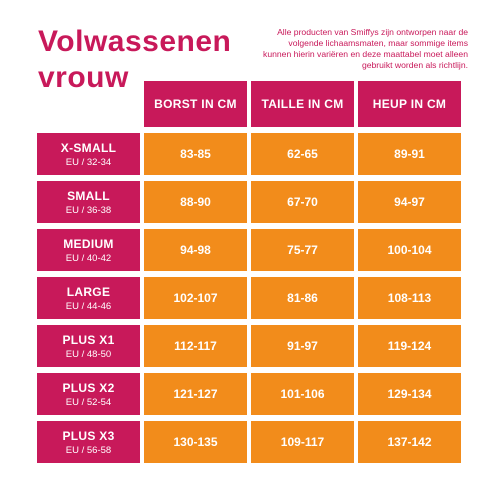 The width and height of the screenshot is (500, 500). What do you see at coordinates (88, 339) in the screenshot?
I see `size-name: PLUS X1` at bounding box center [88, 339].